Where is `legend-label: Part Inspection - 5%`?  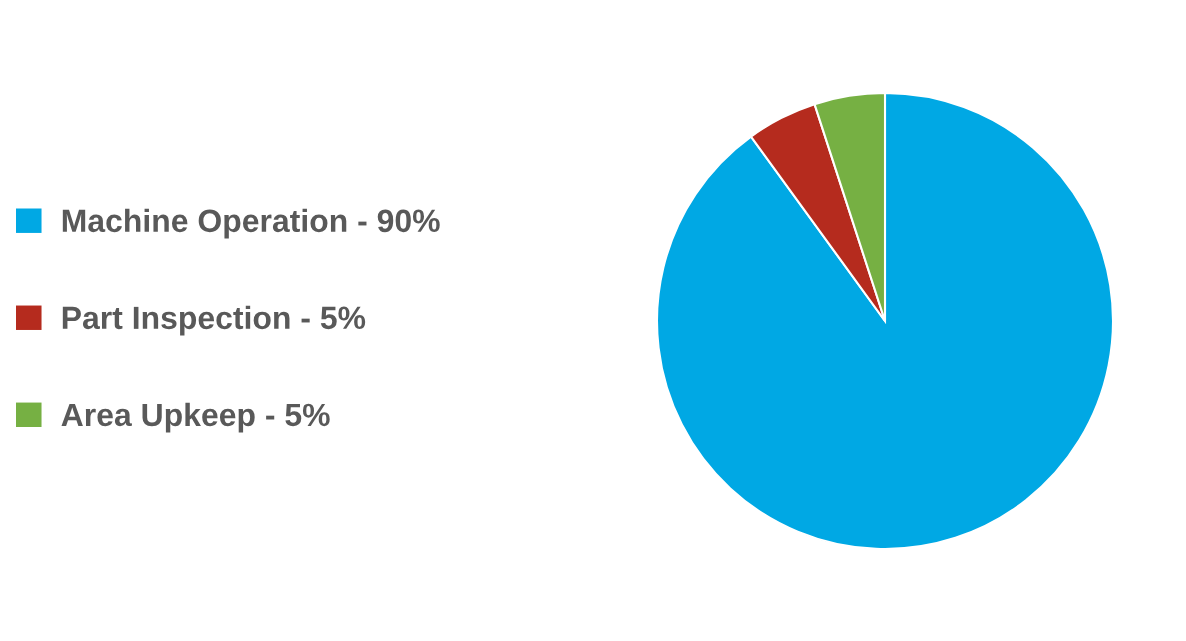 legend-label: Part Inspection - 5% is located at coordinates (214, 320).